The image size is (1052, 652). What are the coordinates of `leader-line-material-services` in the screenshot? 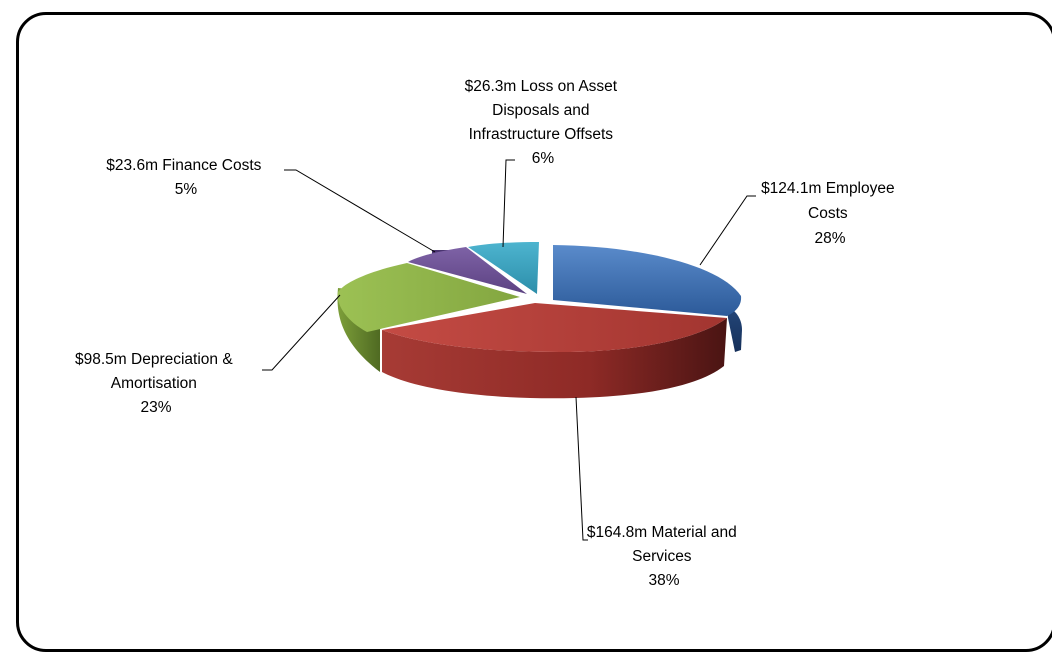 It's located at (581, 468).